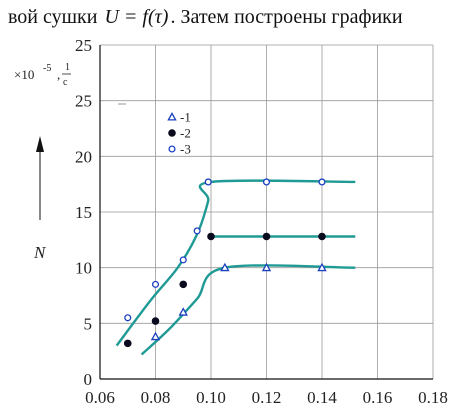 Image resolution: width=464 pixels, height=411 pixels. I want to click on legend-label: -1, so click(185, 117).